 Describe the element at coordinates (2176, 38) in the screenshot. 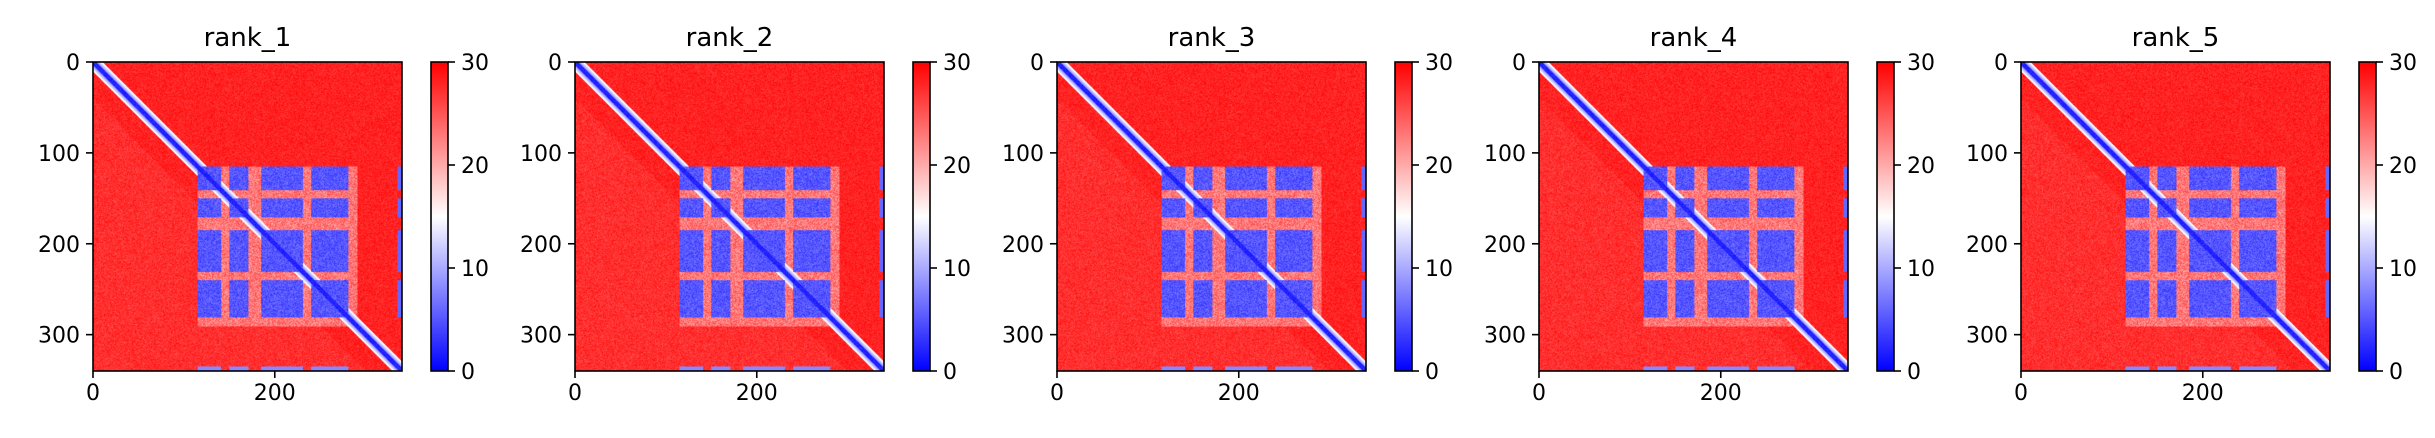

I see `panel-title: rank_5` at that location.